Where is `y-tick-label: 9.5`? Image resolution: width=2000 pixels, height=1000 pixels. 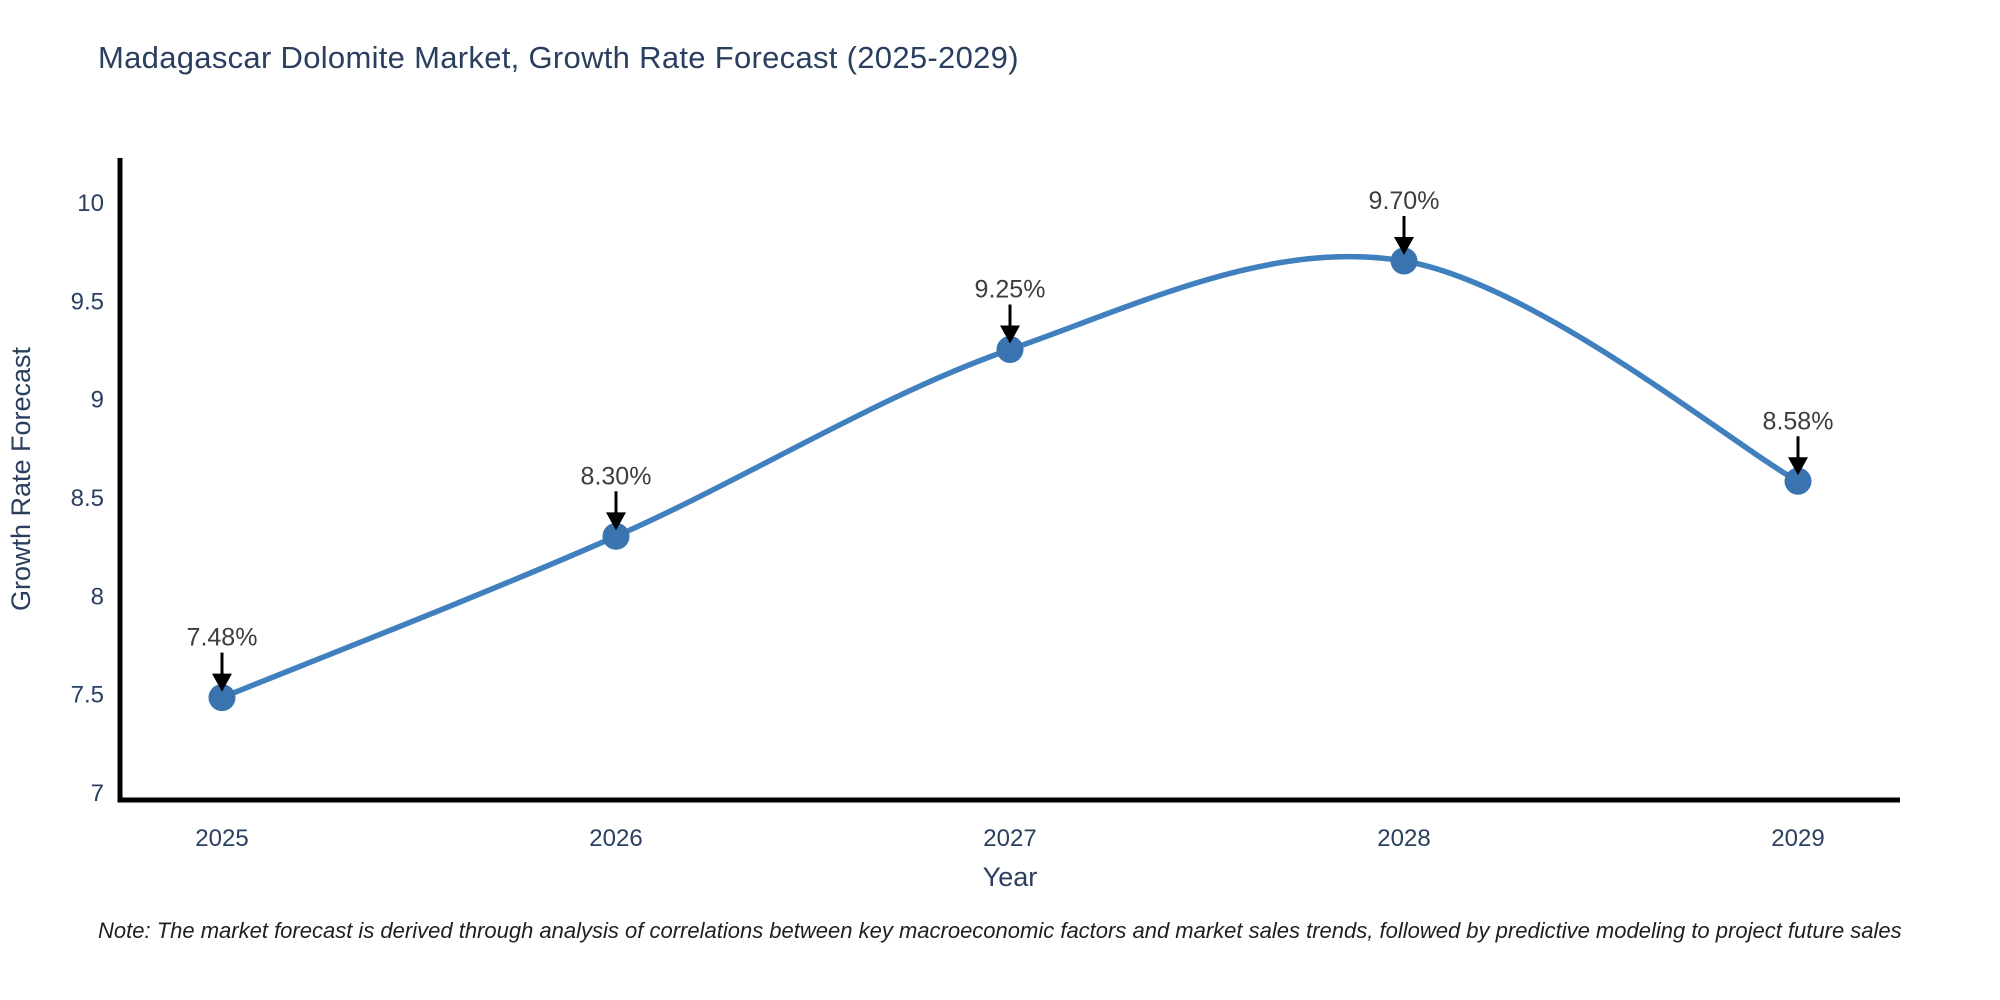
y-tick-label: 9.5 is located at coordinates (87, 301).